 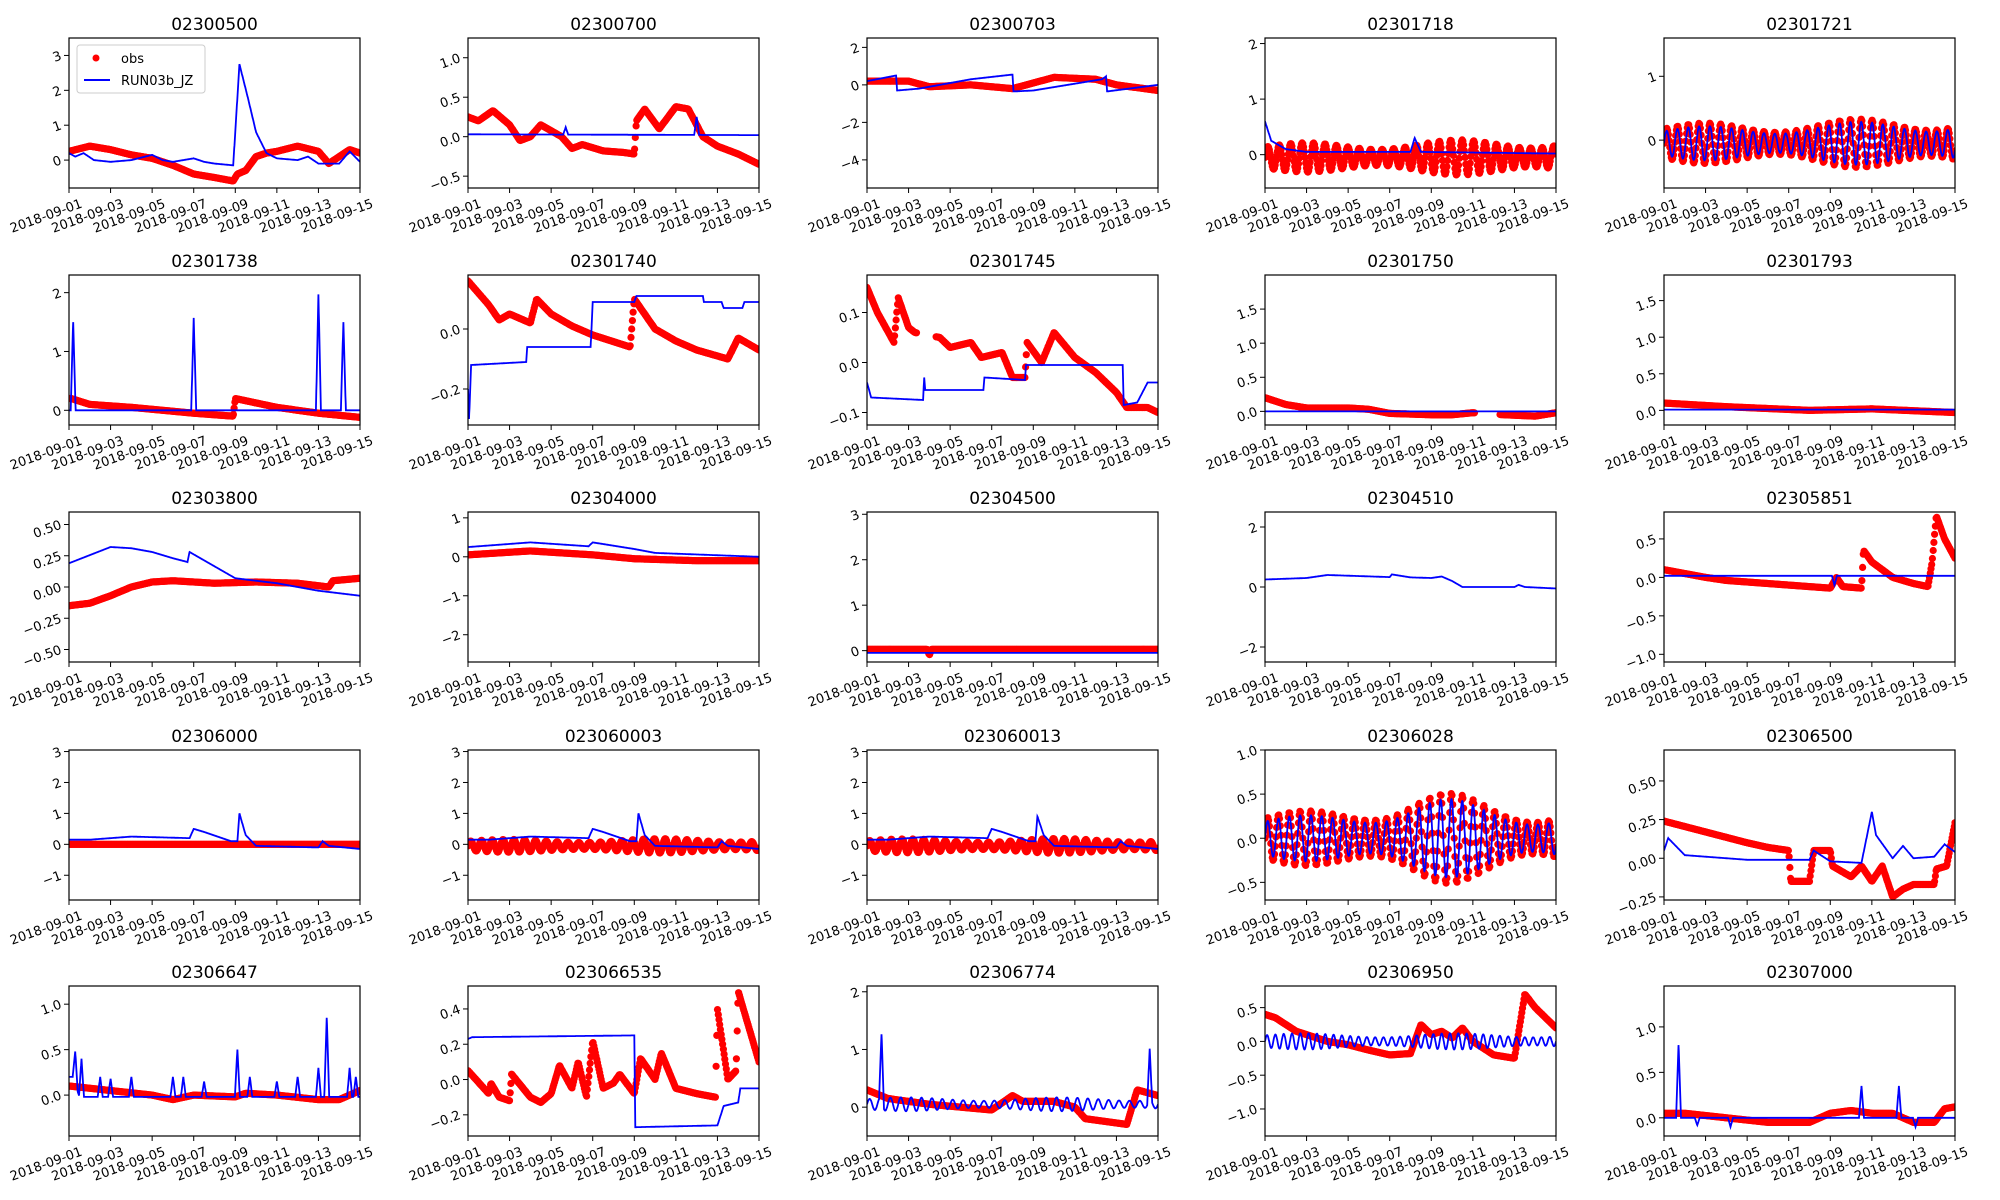 I want to click on y-tick-label: −0.1, so click(x=844, y=418).